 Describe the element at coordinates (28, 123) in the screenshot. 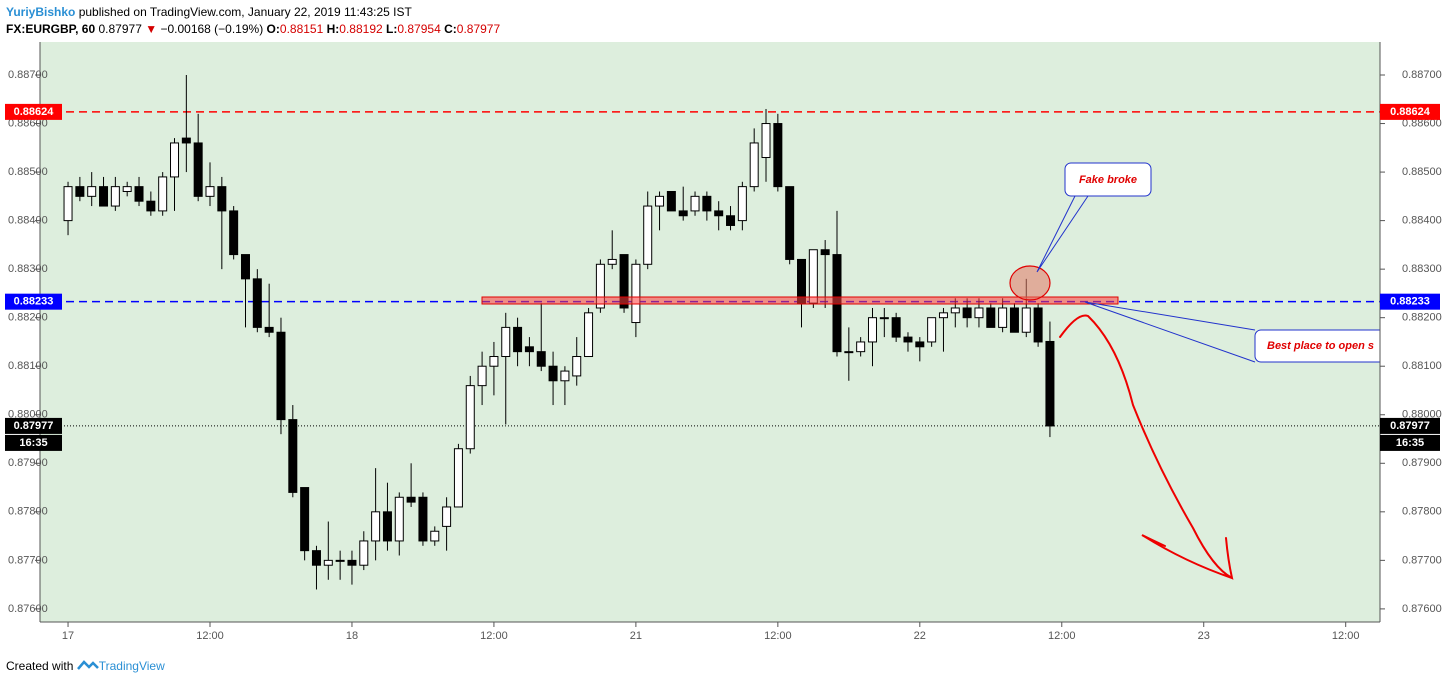

I see `y-tick-label: 0.88600` at that location.